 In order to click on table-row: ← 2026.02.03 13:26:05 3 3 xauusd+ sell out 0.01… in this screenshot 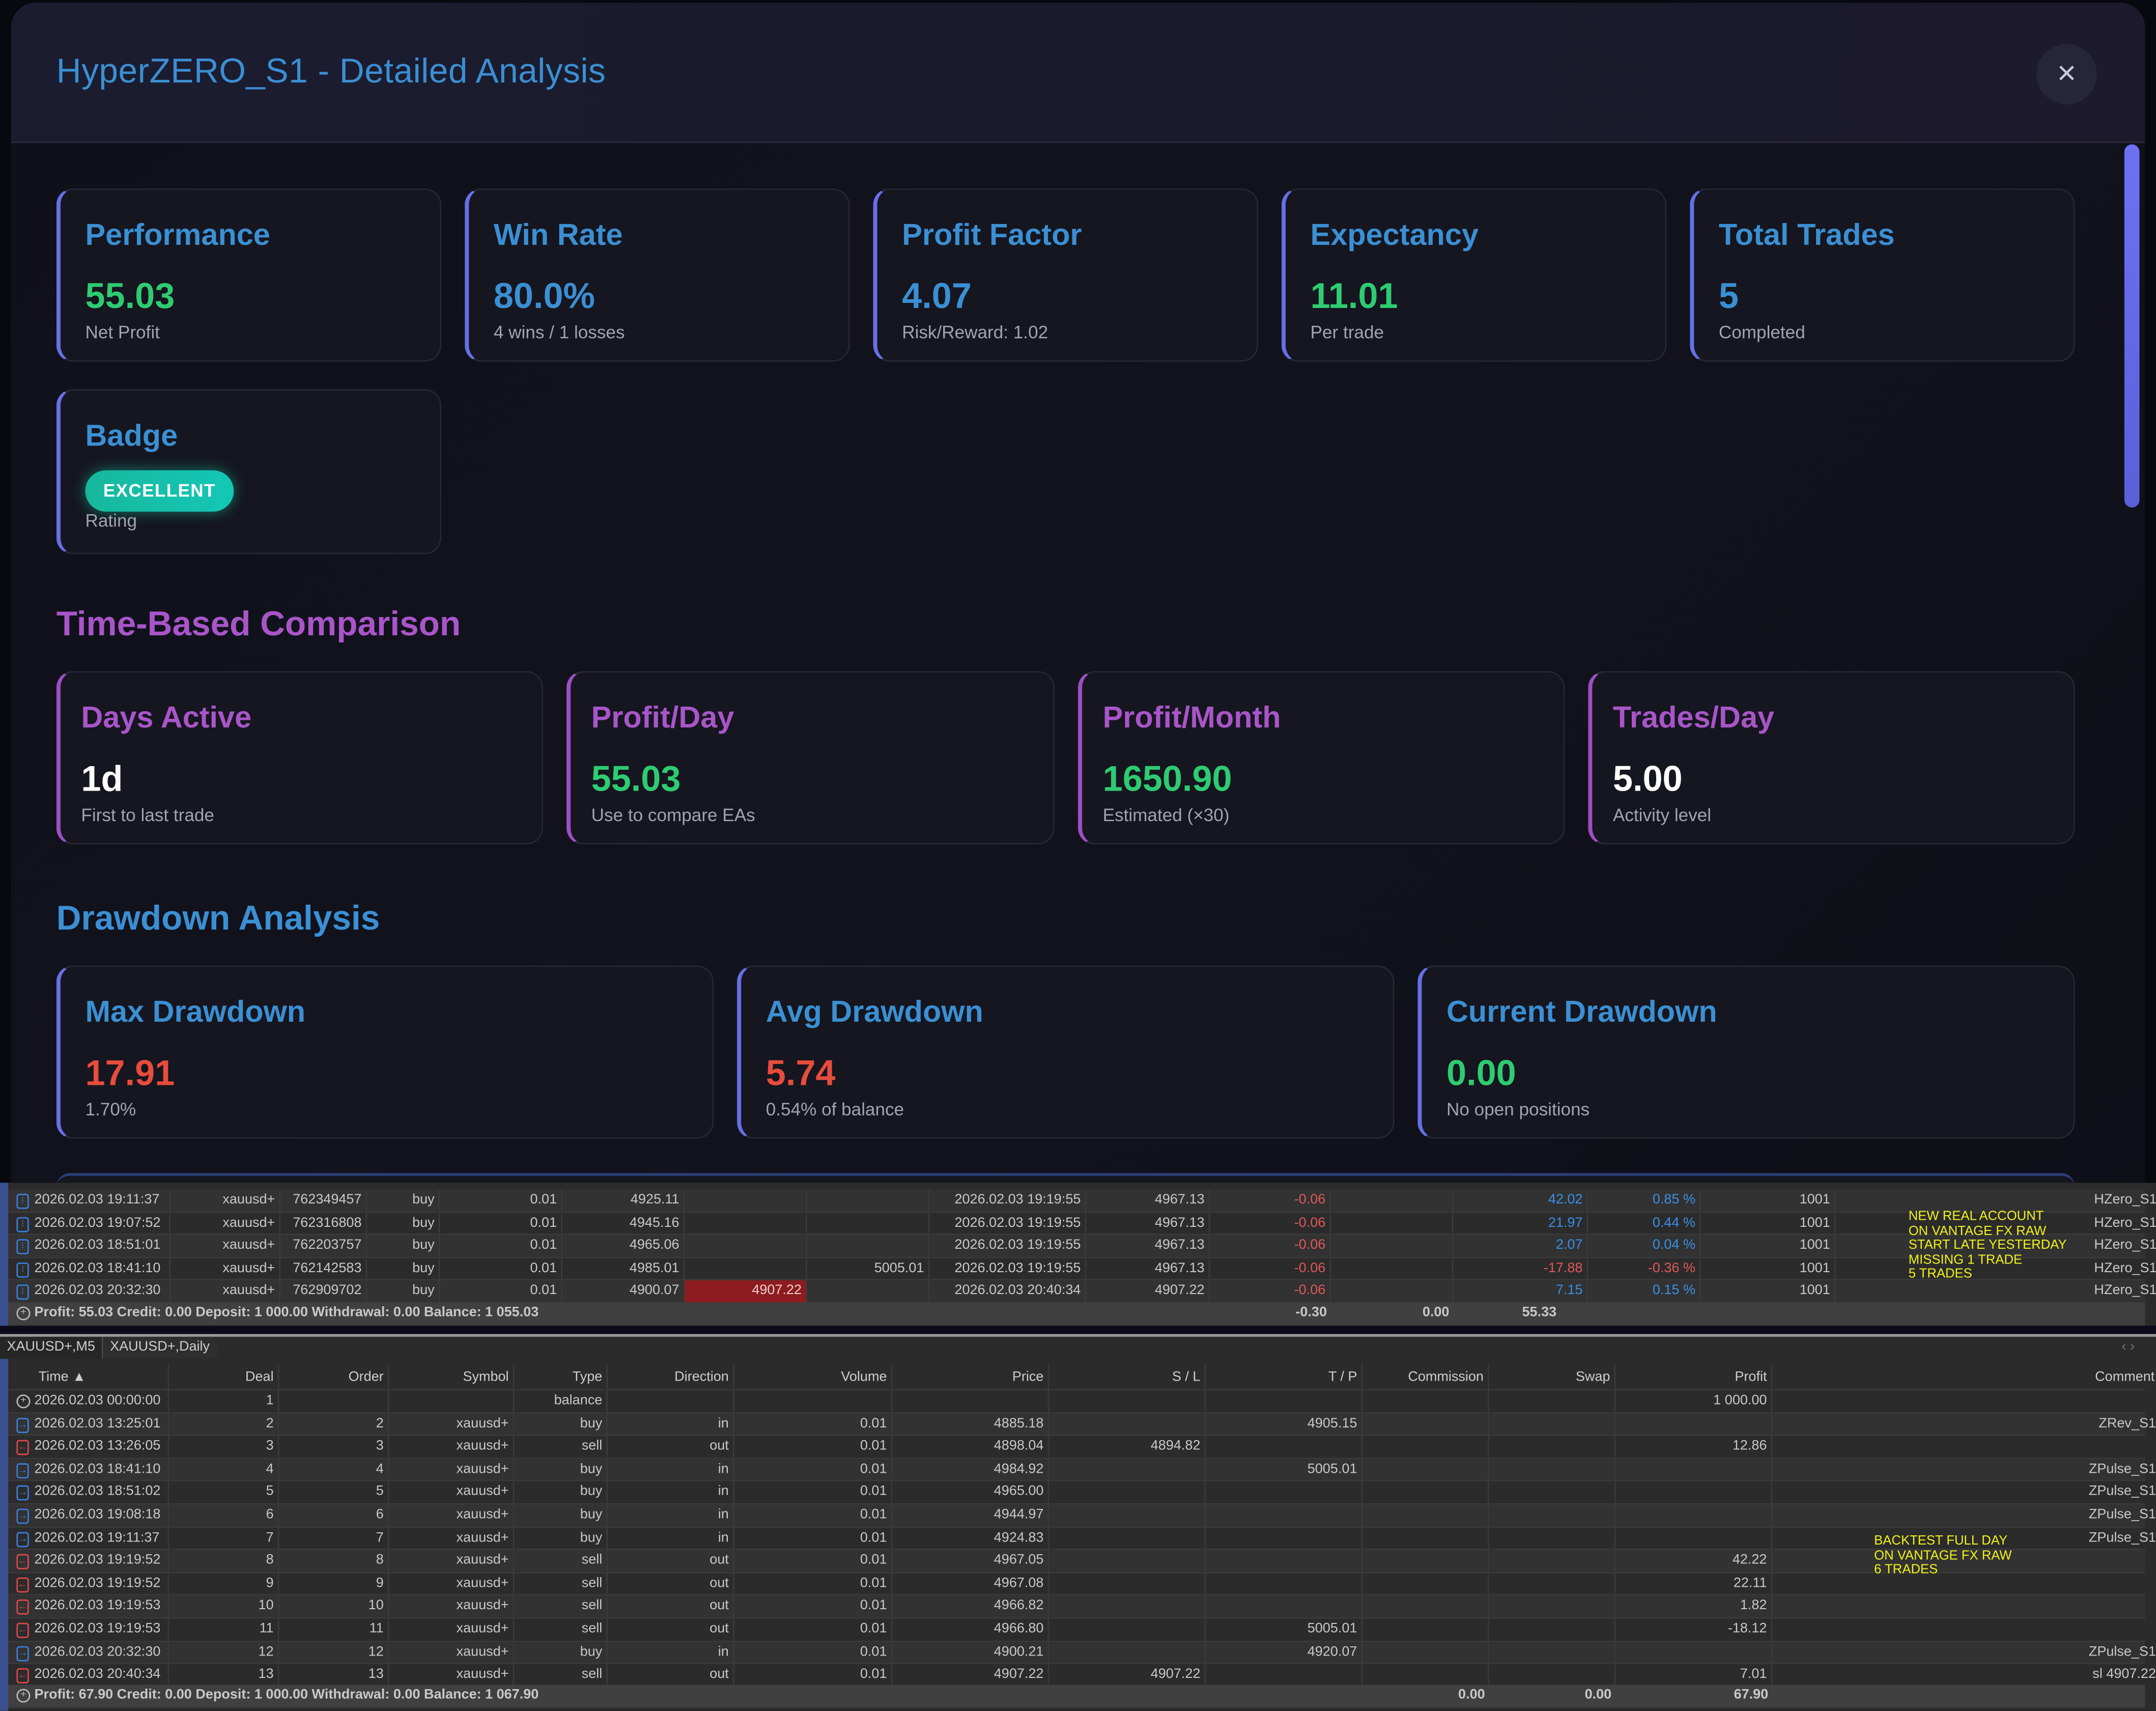, I will do `click(1072, 1447)`.